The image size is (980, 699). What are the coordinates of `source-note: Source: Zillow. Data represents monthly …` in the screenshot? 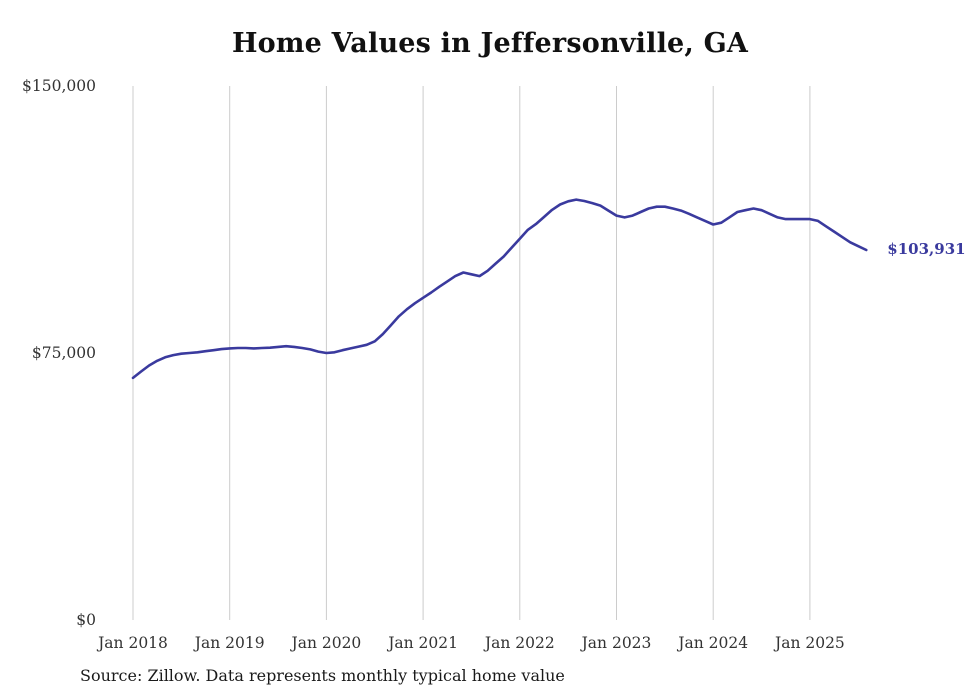 It's located at (322, 675).